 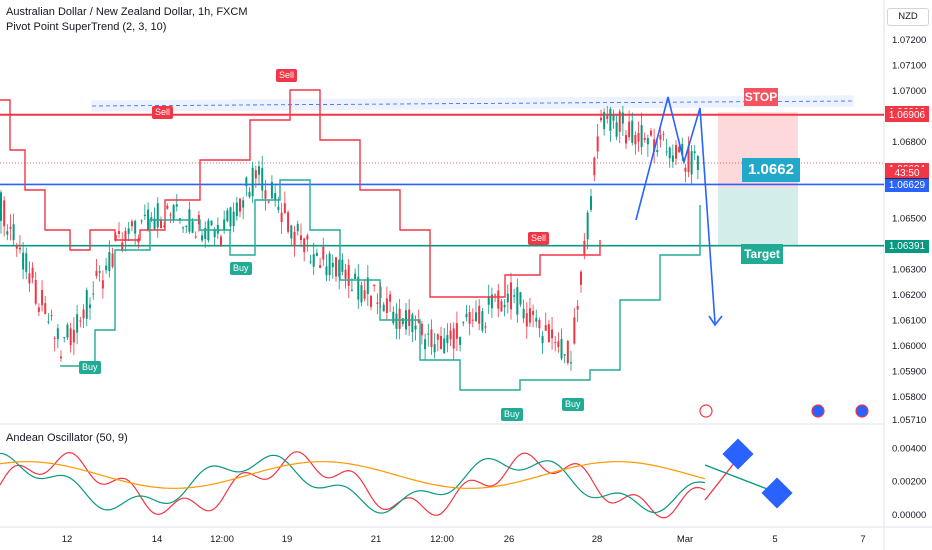 What do you see at coordinates (909, 320) in the screenshot?
I see `price-tick-label: 1.06100` at bounding box center [909, 320].